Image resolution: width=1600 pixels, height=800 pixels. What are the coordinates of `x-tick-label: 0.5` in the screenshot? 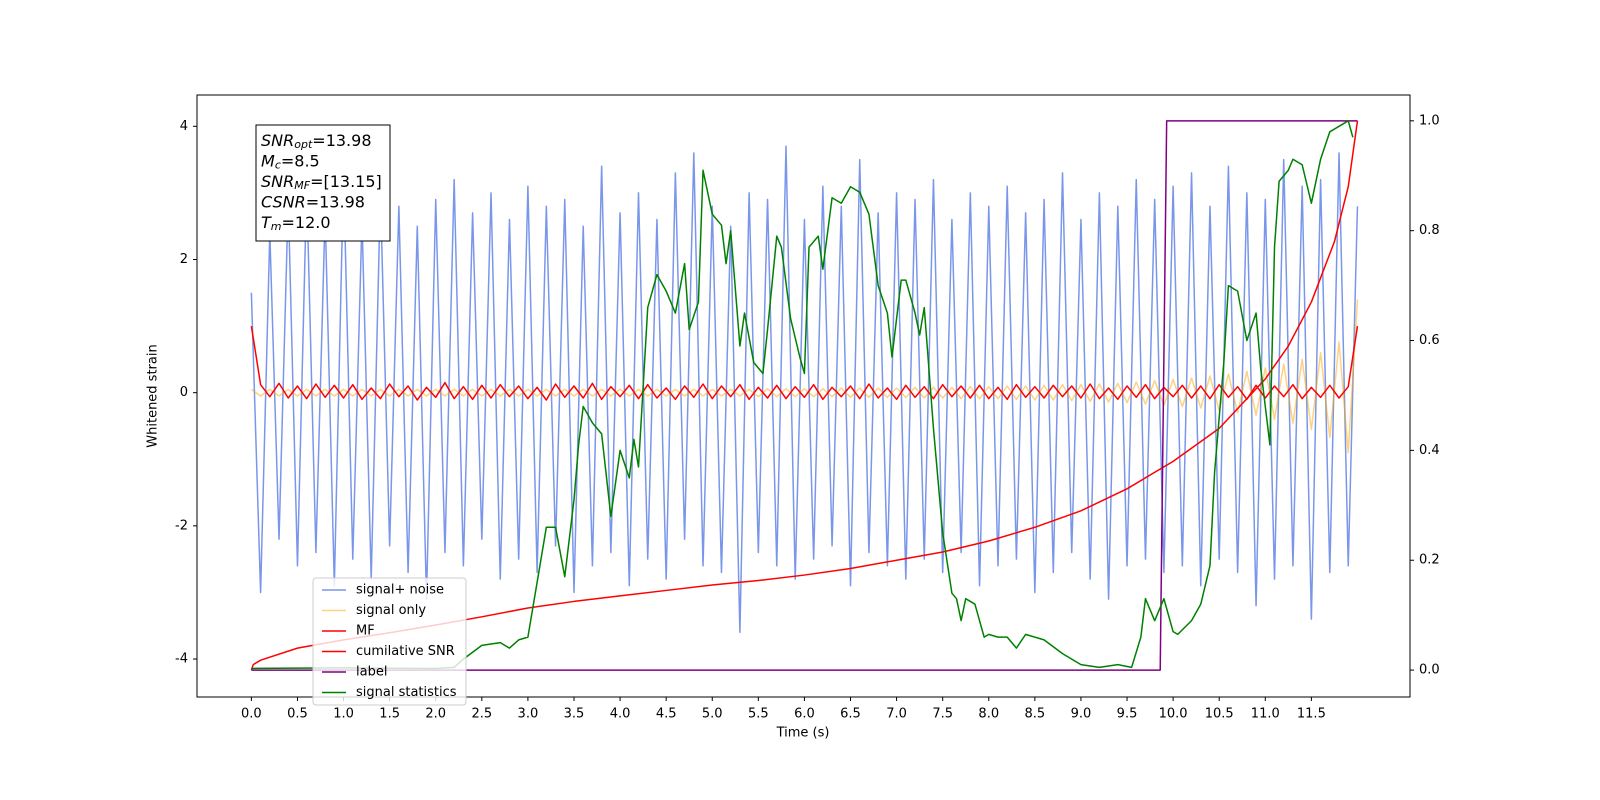 It's located at (297, 714).